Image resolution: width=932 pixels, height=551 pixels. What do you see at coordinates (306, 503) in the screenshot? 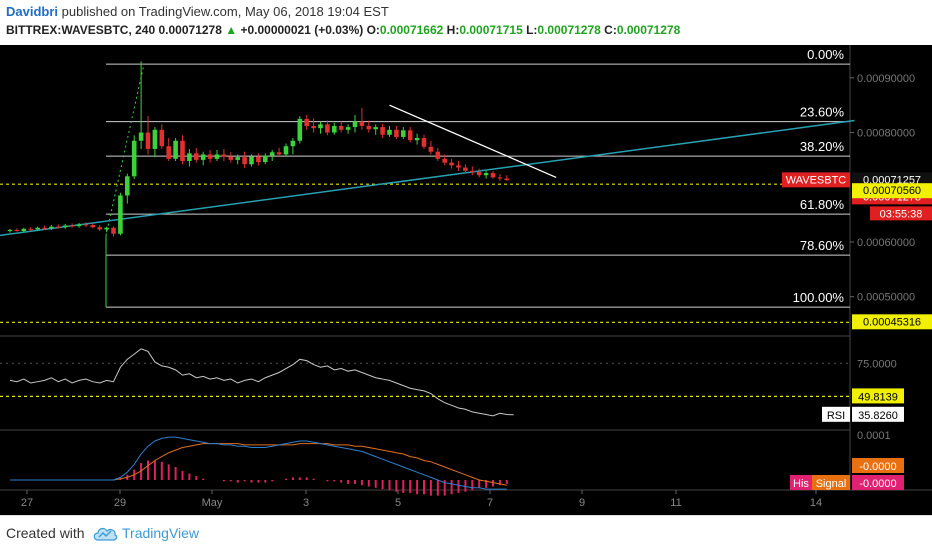
I see `time-tick-label: 3` at bounding box center [306, 503].